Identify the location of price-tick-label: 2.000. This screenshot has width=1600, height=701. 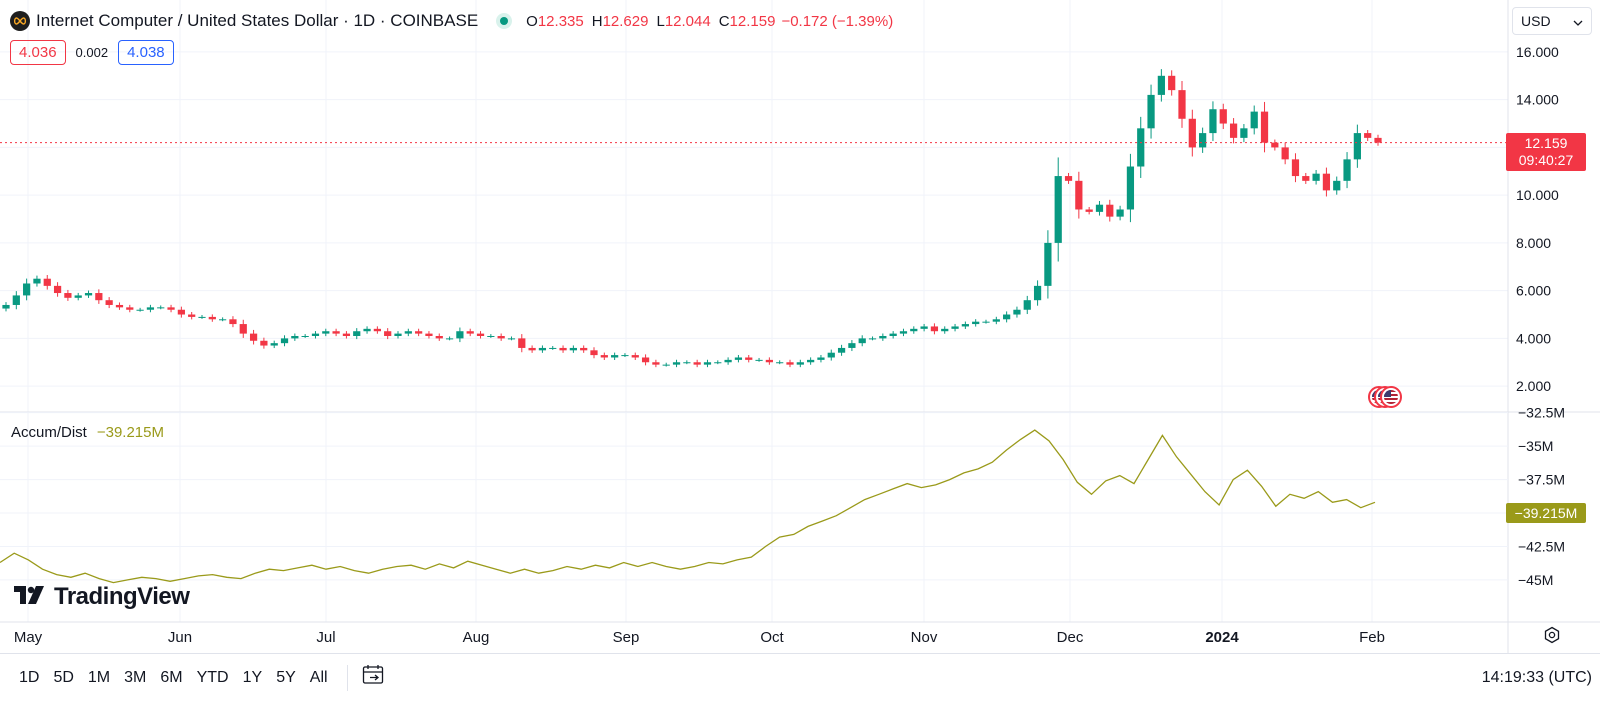
(1533, 386).